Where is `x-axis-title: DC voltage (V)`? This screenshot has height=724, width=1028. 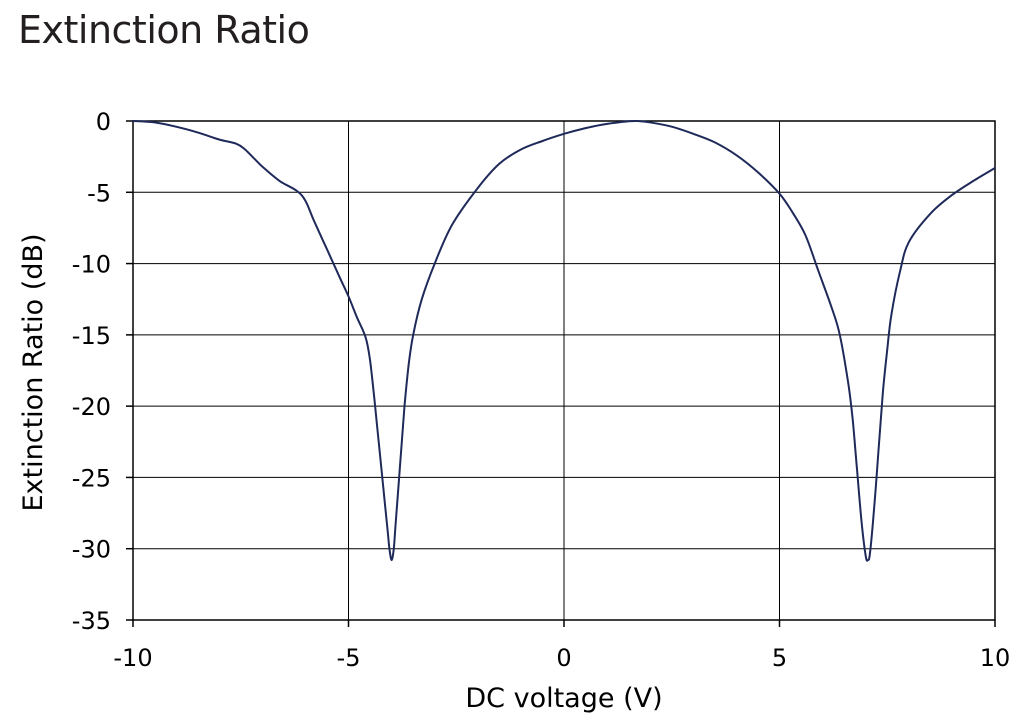 x-axis-title: DC voltage (V) is located at coordinates (563, 698).